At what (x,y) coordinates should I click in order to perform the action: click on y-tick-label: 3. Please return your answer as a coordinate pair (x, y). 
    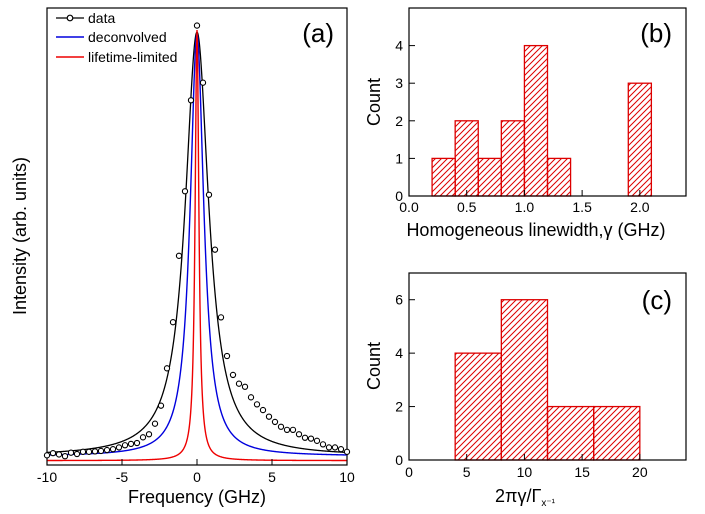
    Looking at the image, I should click on (399, 83).